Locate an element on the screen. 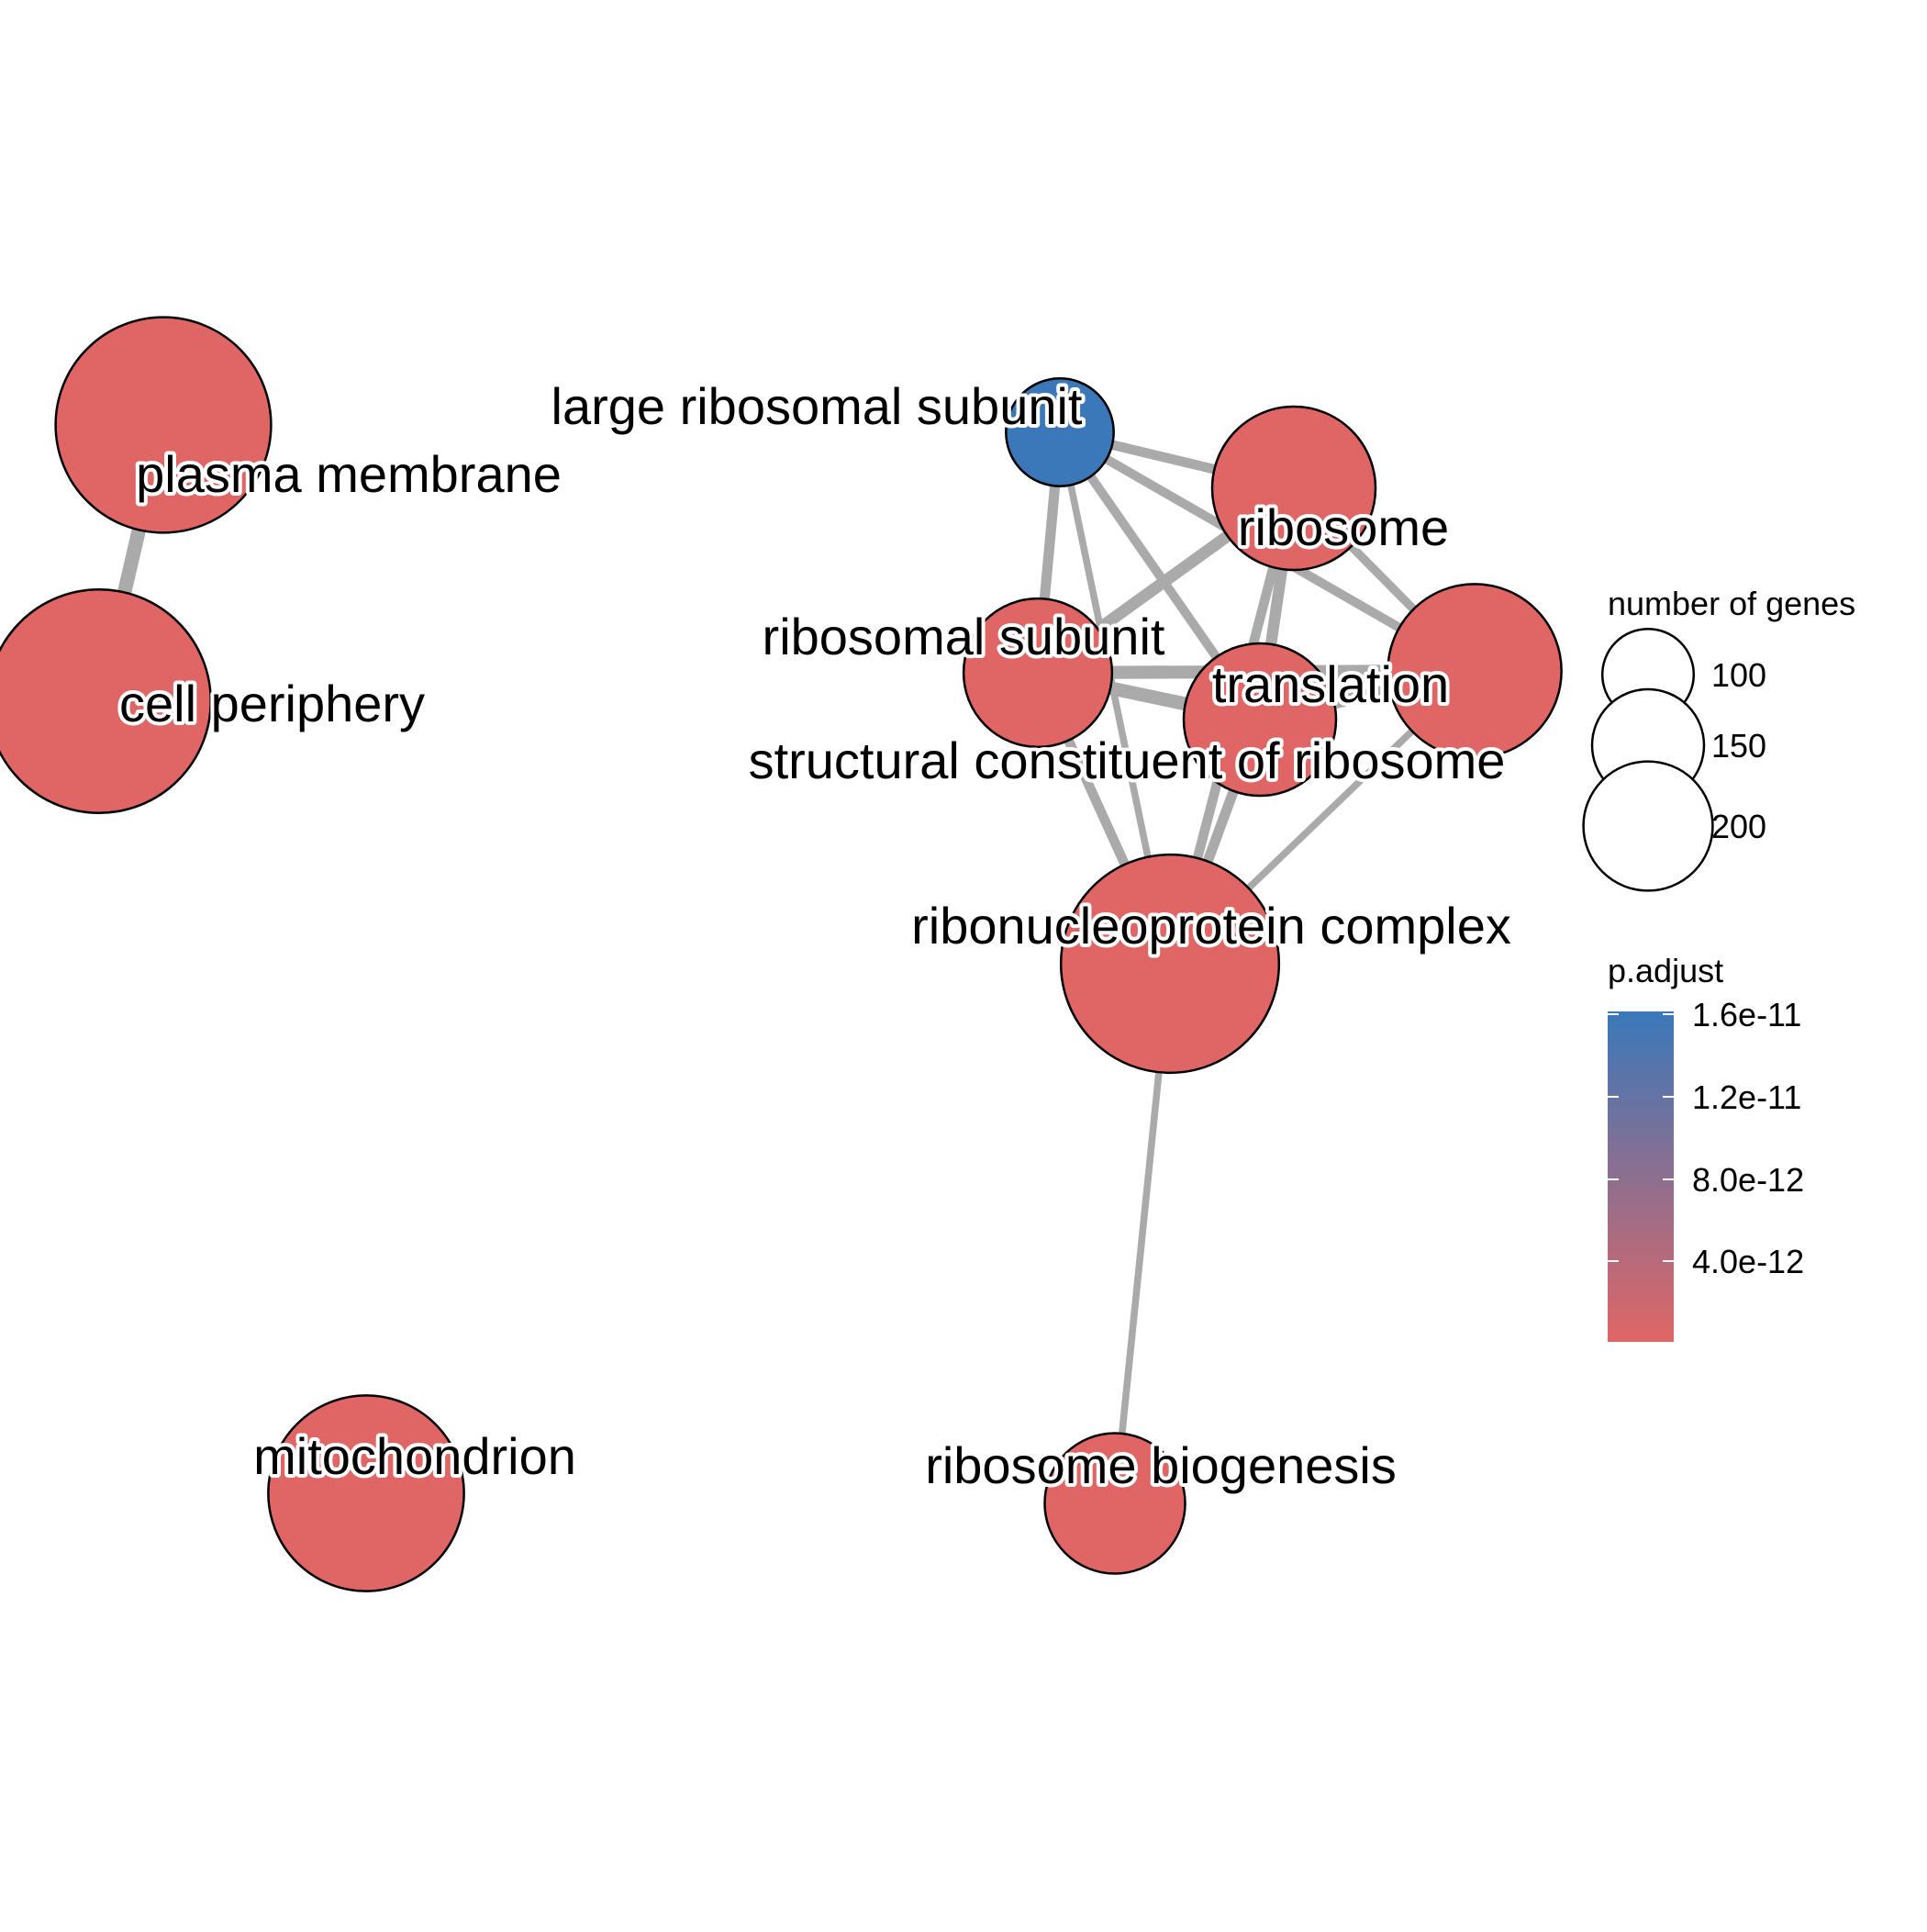  node-label-translation: translation is located at coordinates (1330, 684).